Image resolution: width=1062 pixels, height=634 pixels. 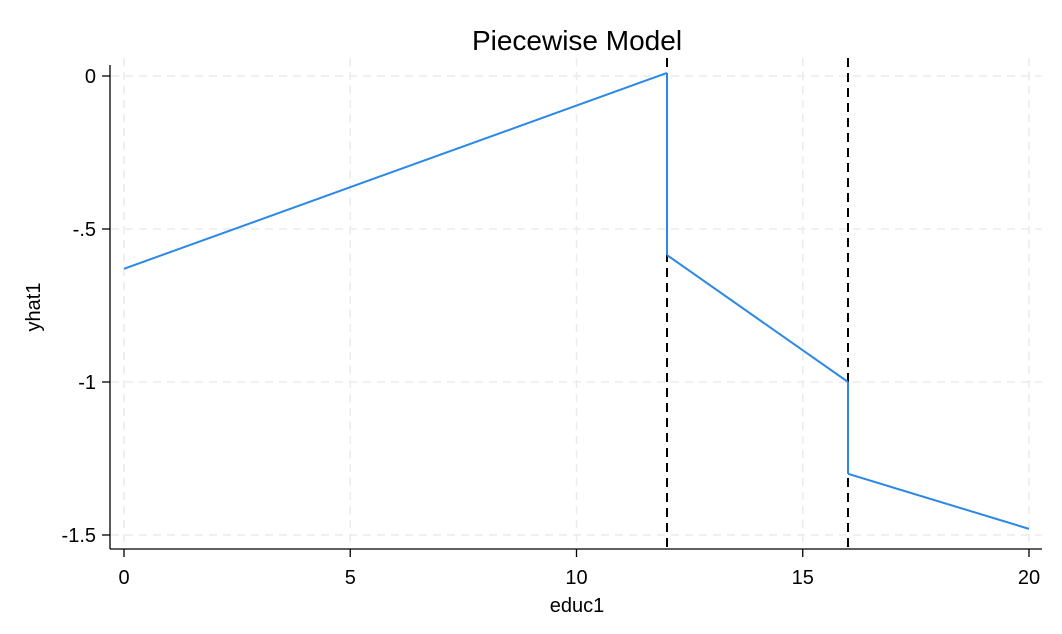 What do you see at coordinates (90, 77) in the screenshot?
I see `y-tick-label: 0` at bounding box center [90, 77].